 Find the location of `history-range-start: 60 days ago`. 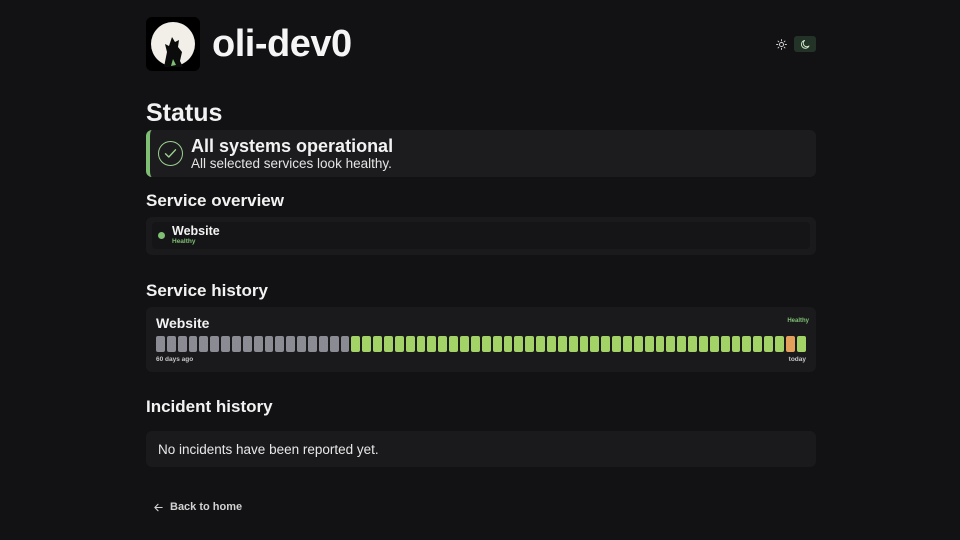

history-range-start: 60 days ago is located at coordinates (175, 359).